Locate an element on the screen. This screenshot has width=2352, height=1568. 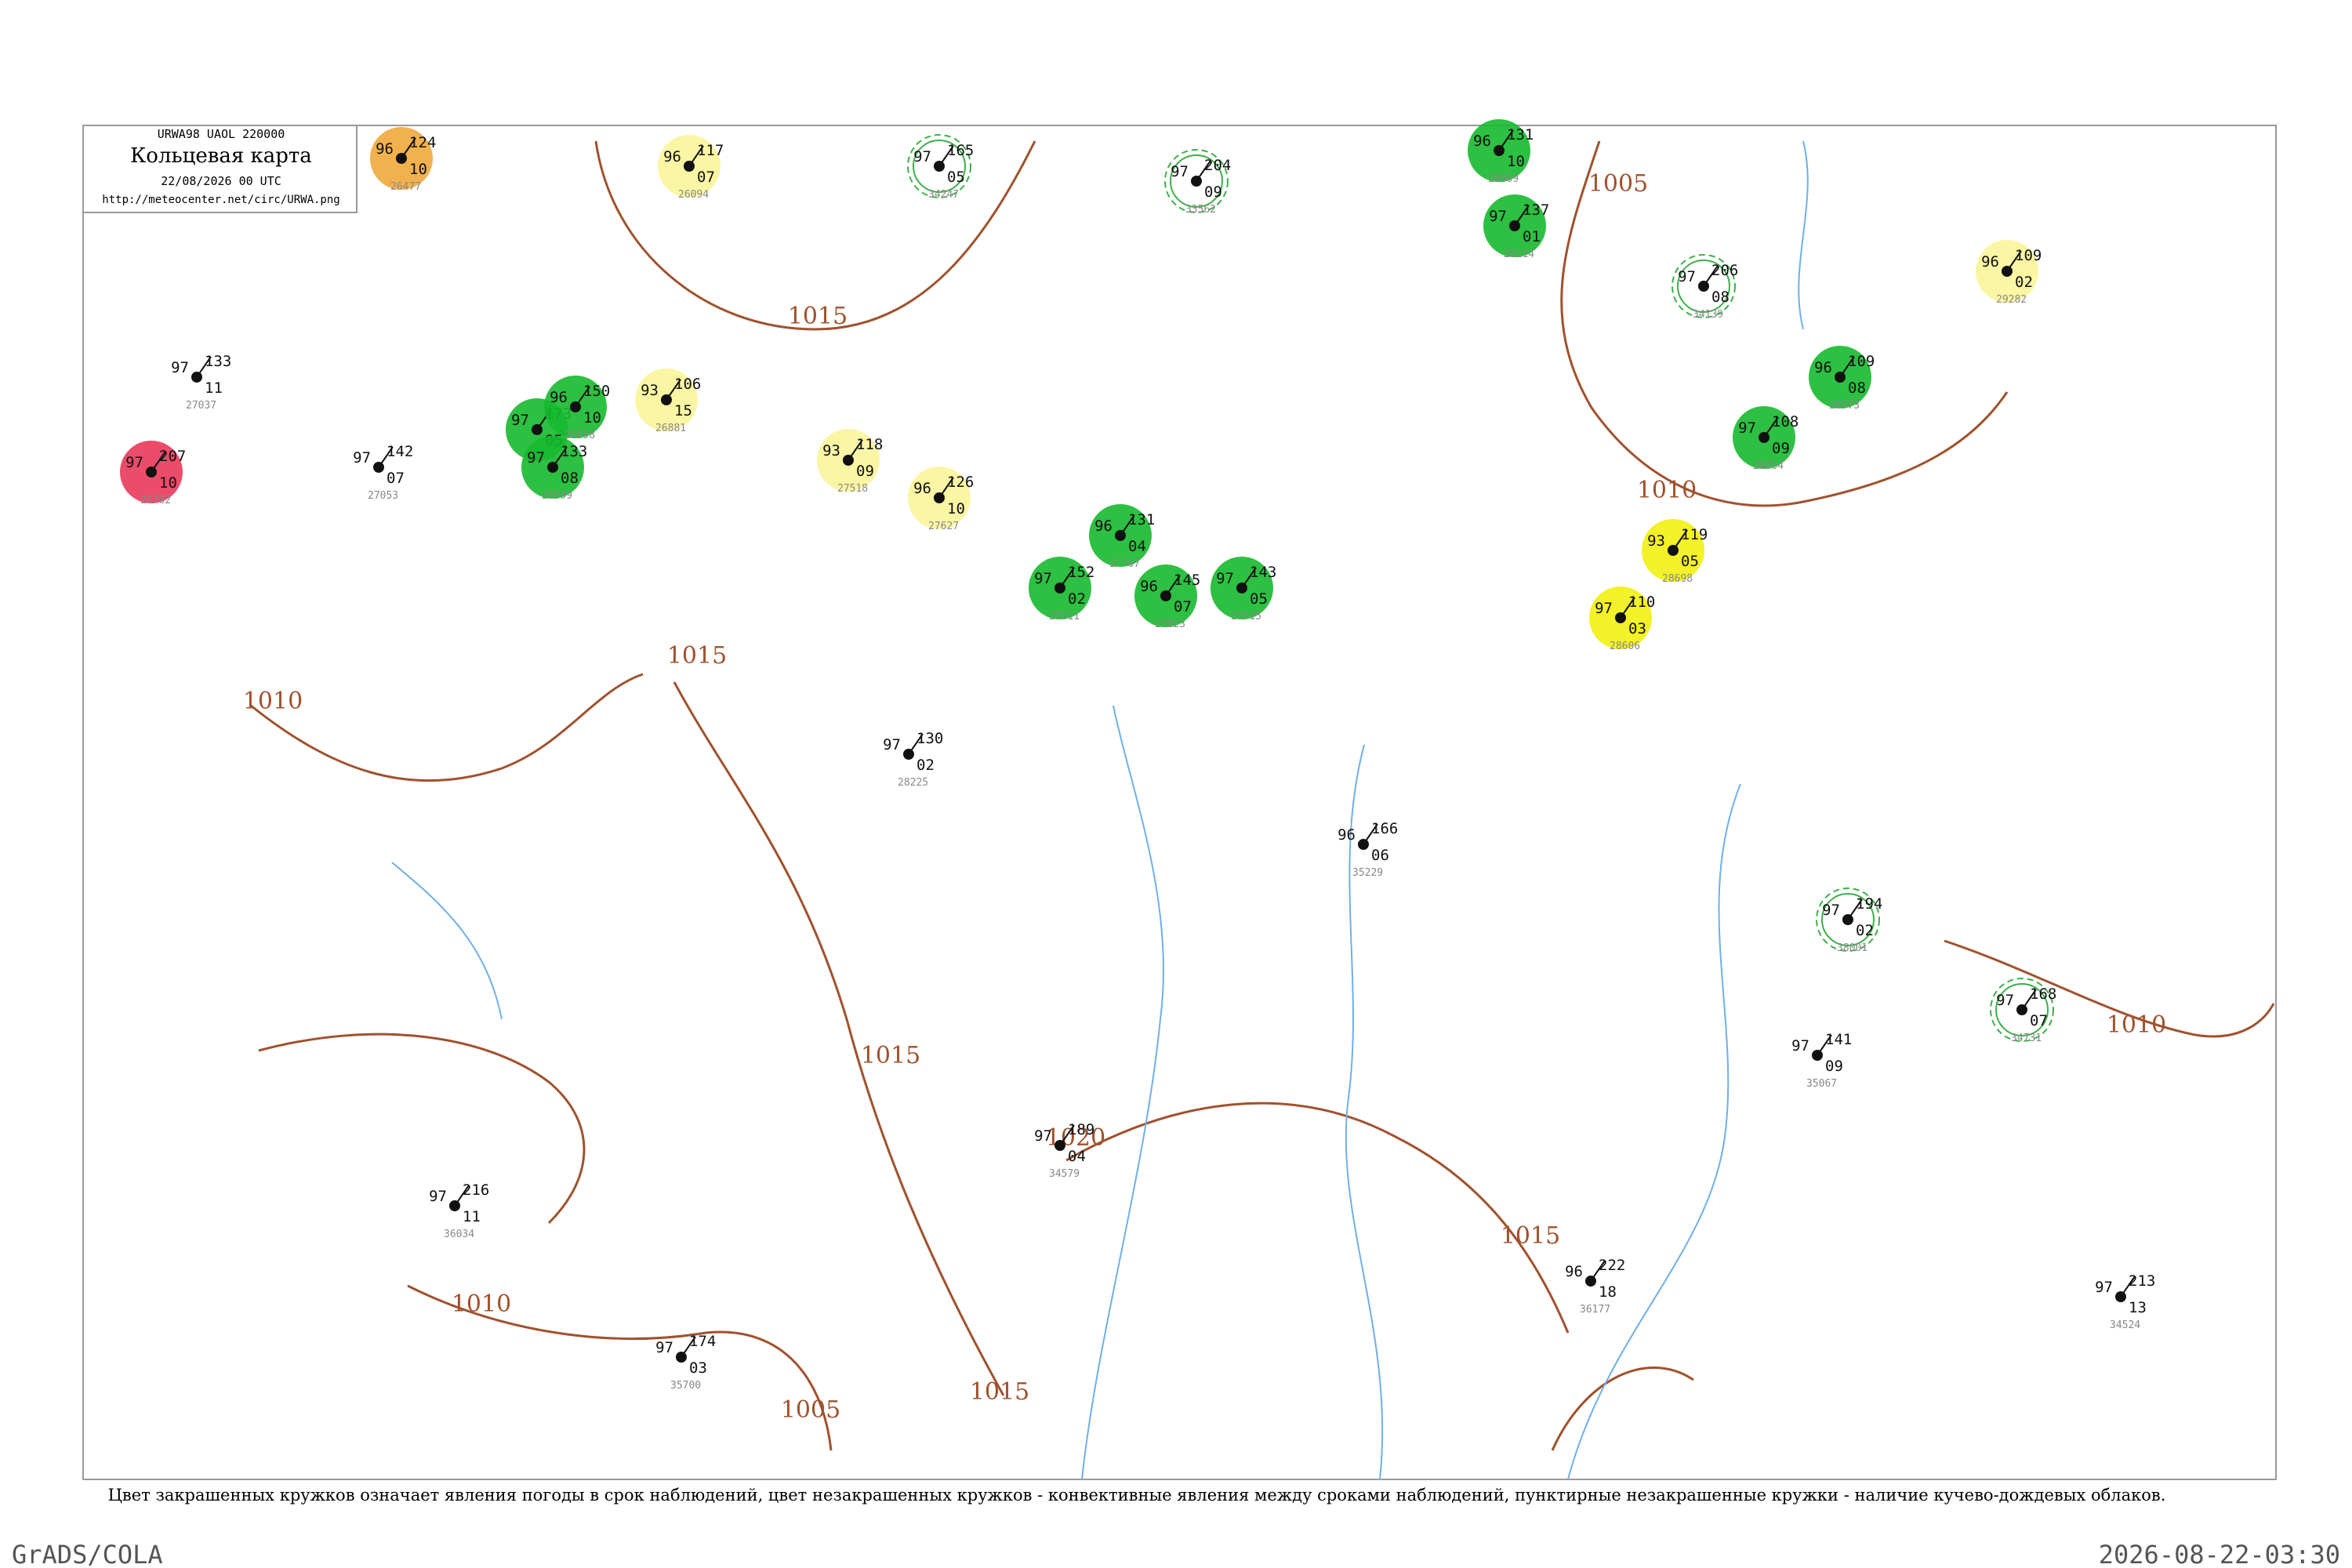
dewpoint: 05 is located at coordinates (1259, 599).